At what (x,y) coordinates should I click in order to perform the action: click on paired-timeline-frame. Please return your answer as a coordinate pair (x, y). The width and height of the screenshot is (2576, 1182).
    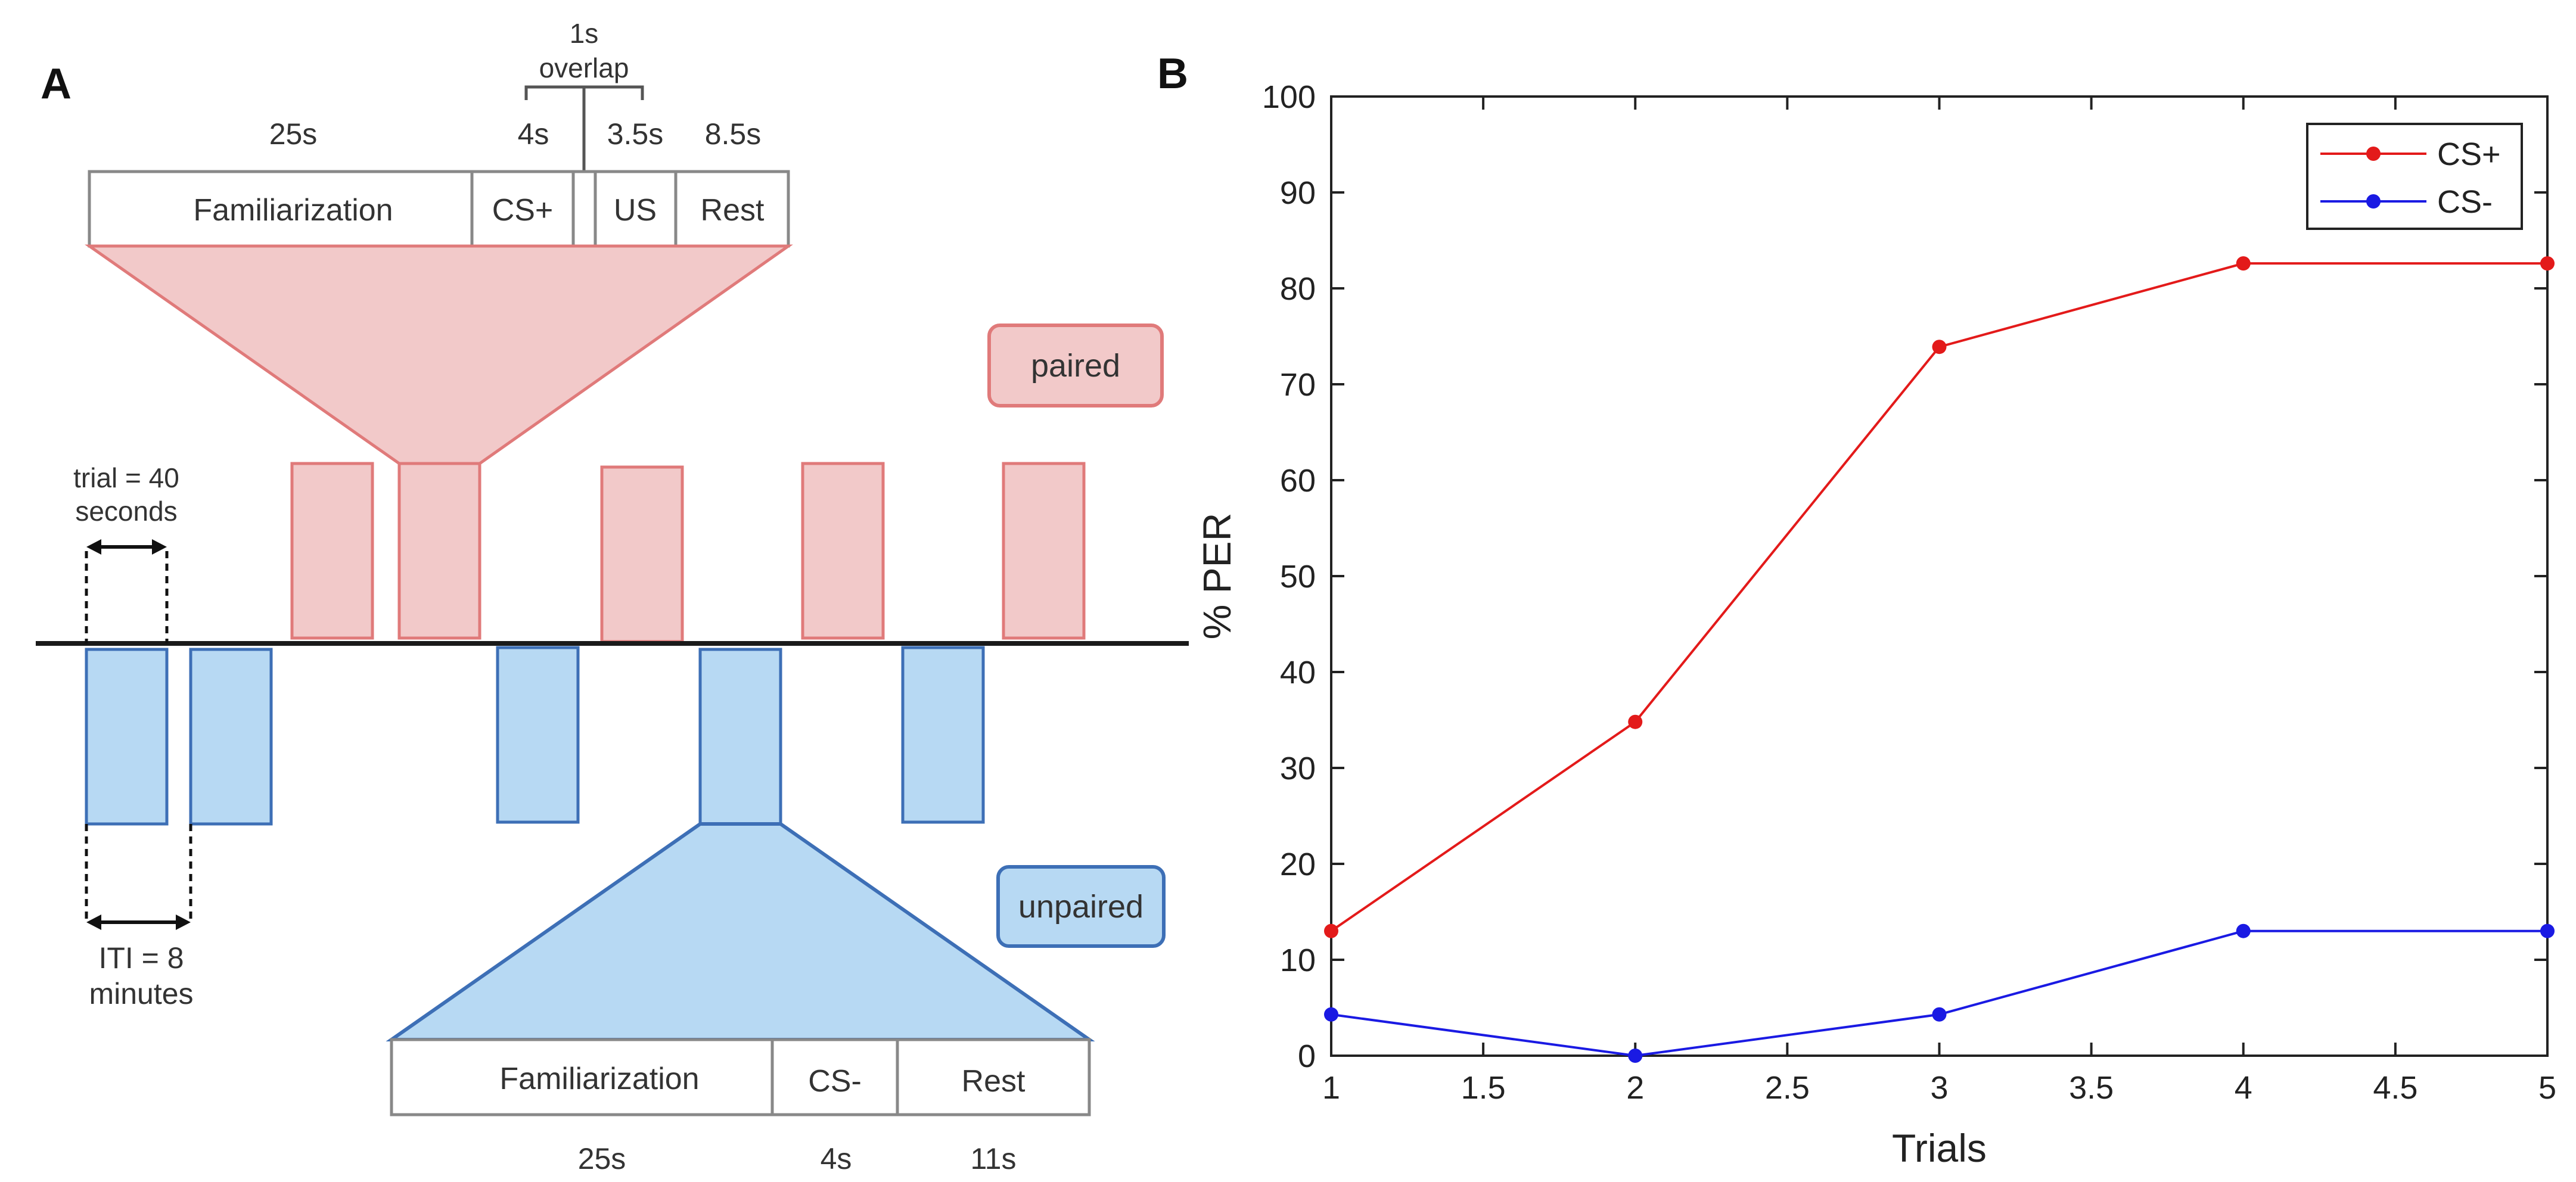
    Looking at the image, I should click on (439, 209).